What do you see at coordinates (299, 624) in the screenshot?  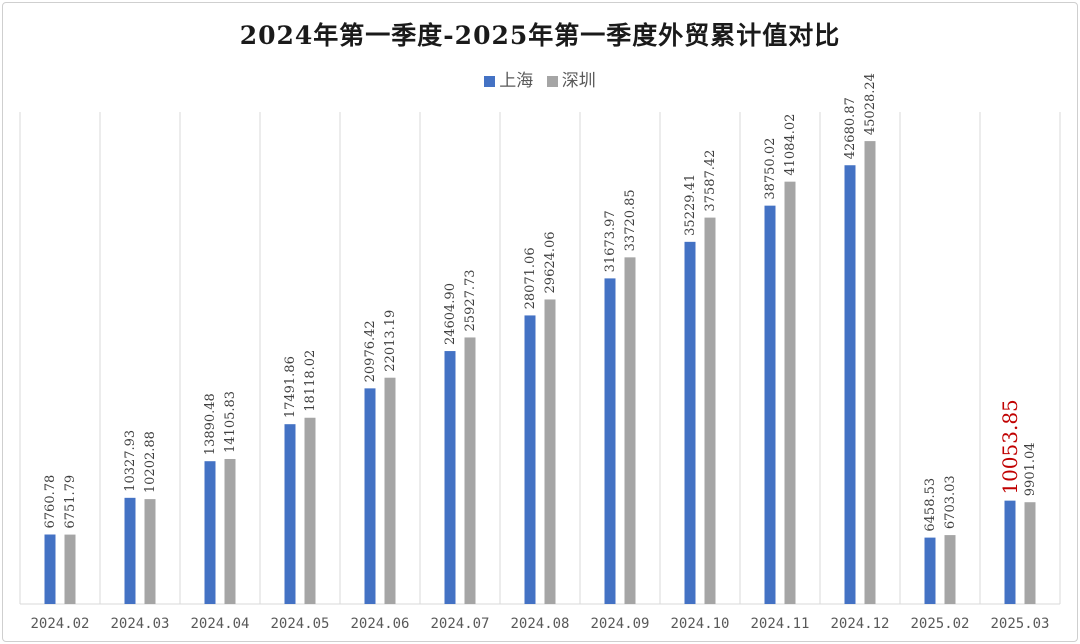 I see `x-tick-label: 2024.05` at bounding box center [299, 624].